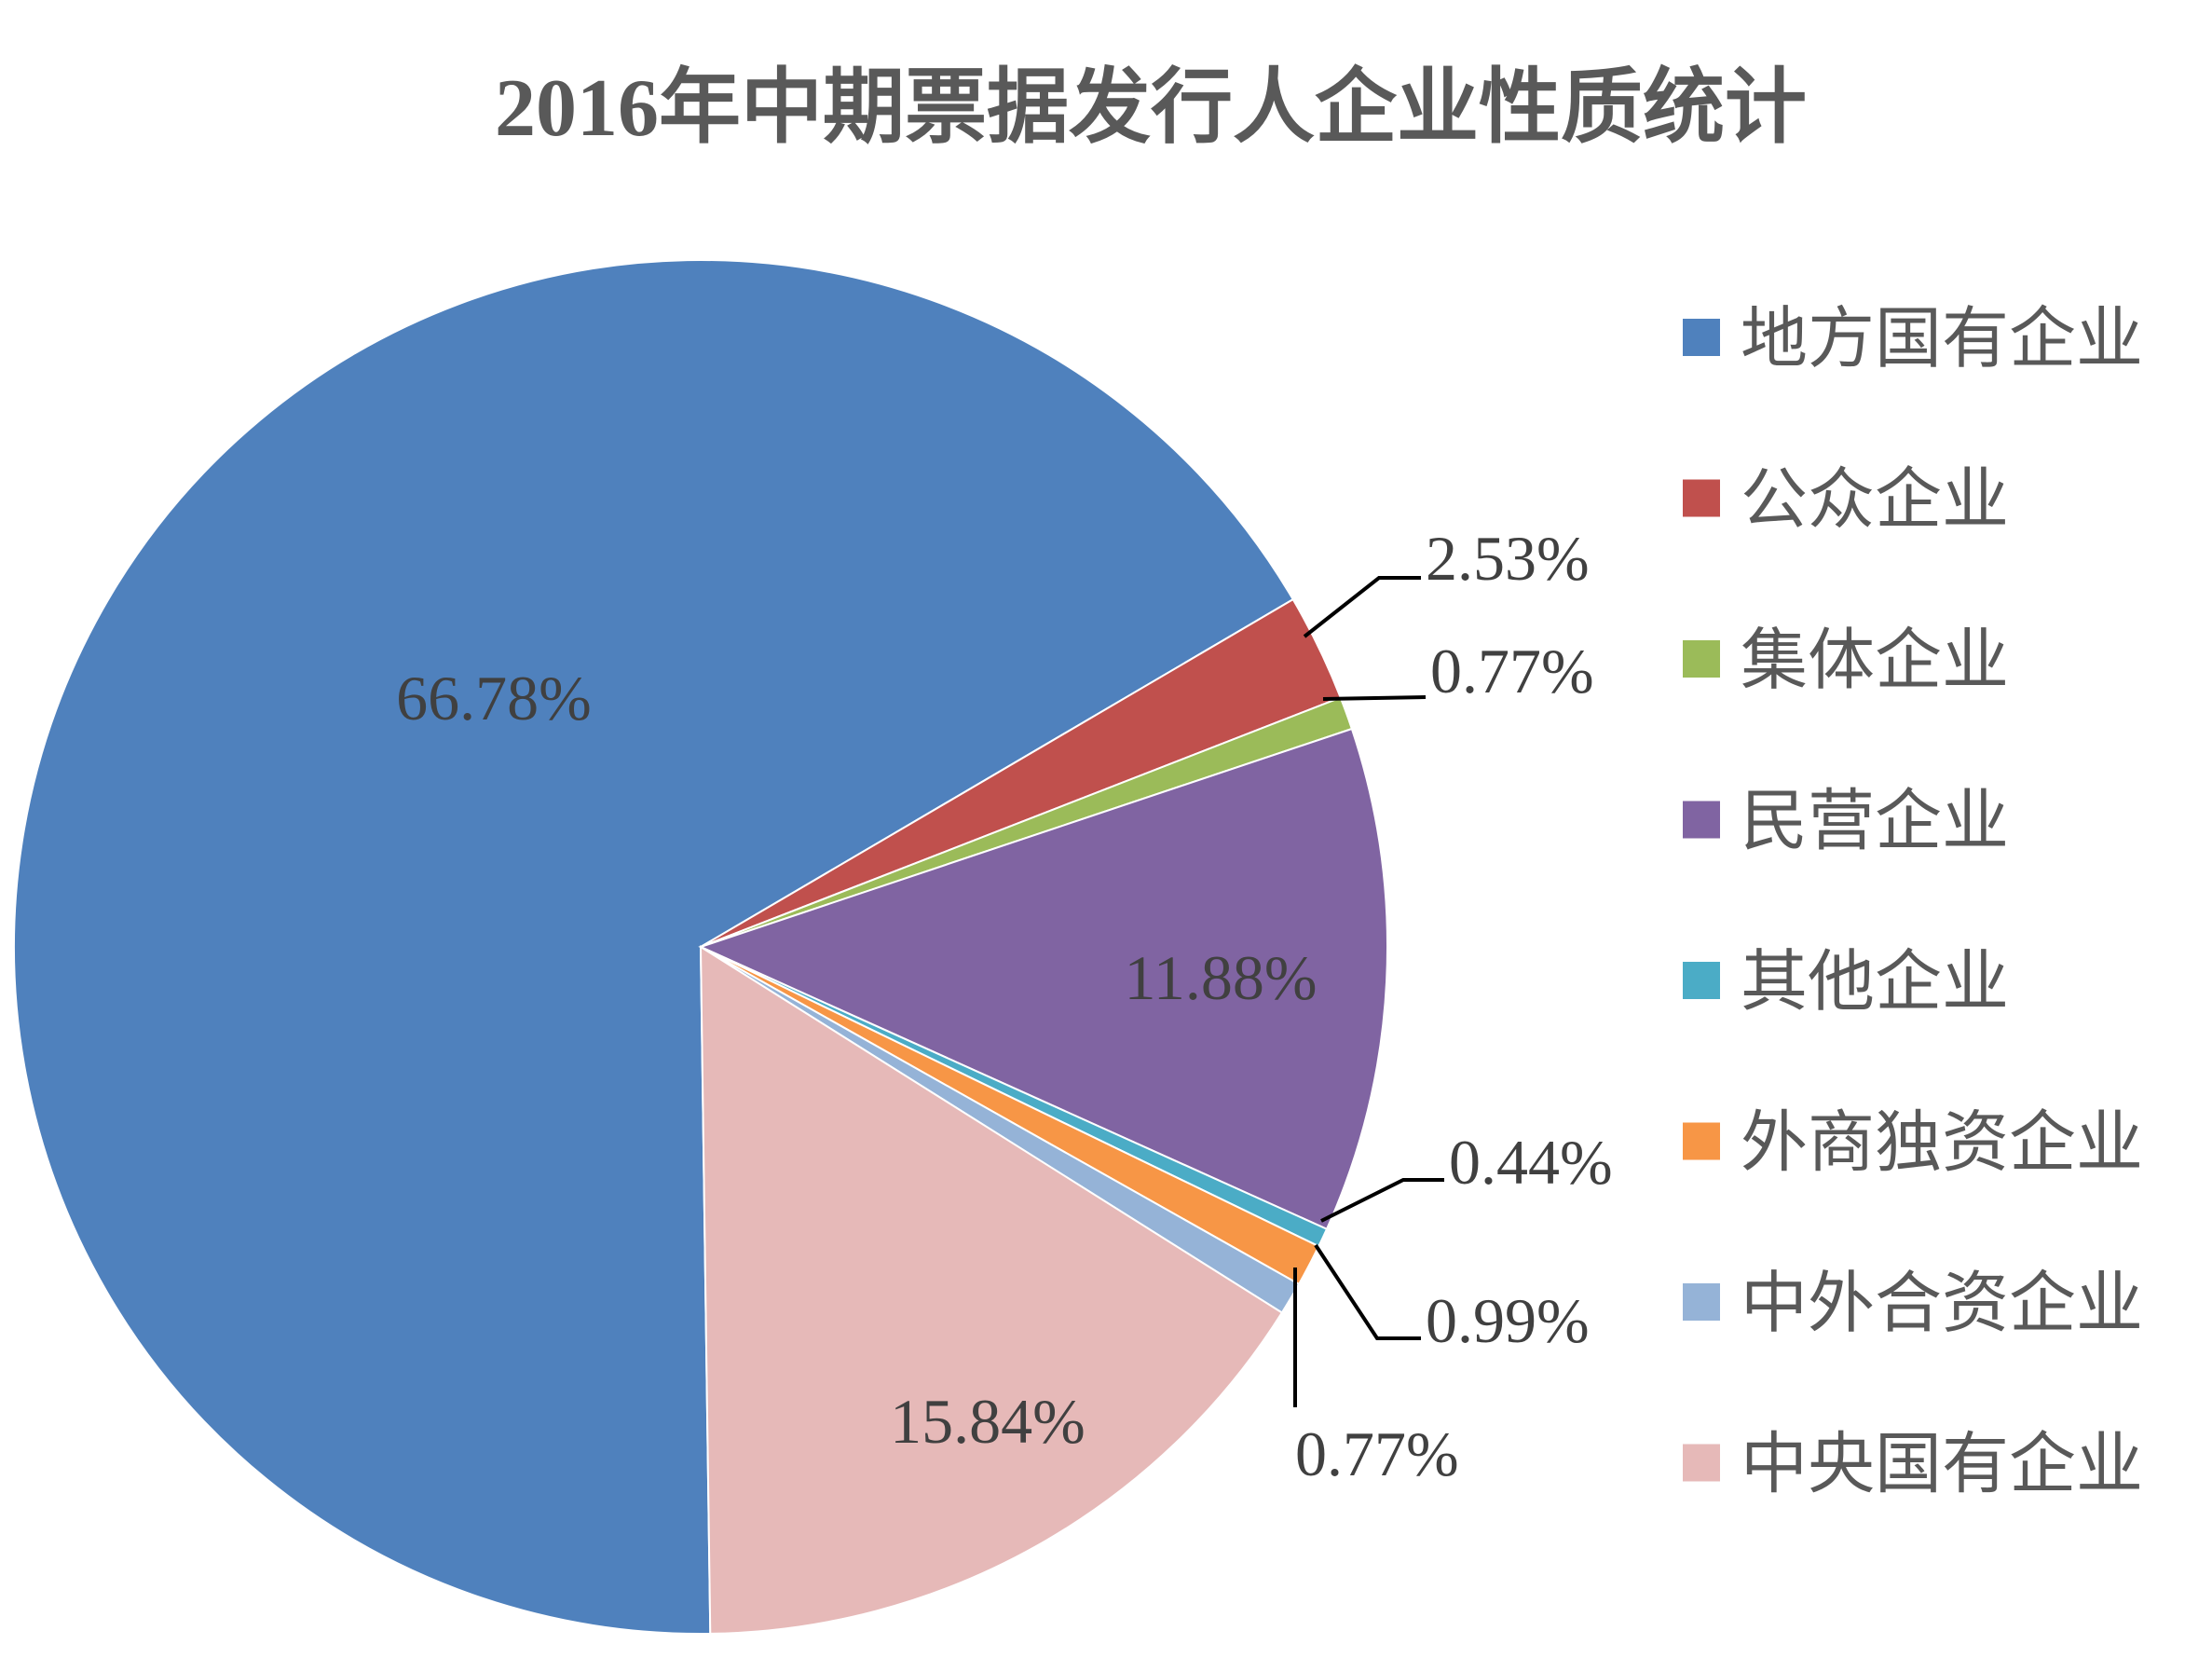 The width and height of the screenshot is (2212, 1658). Describe the element at coordinates (988, 1421) in the screenshot. I see `data-label-8: 15.84%` at that location.